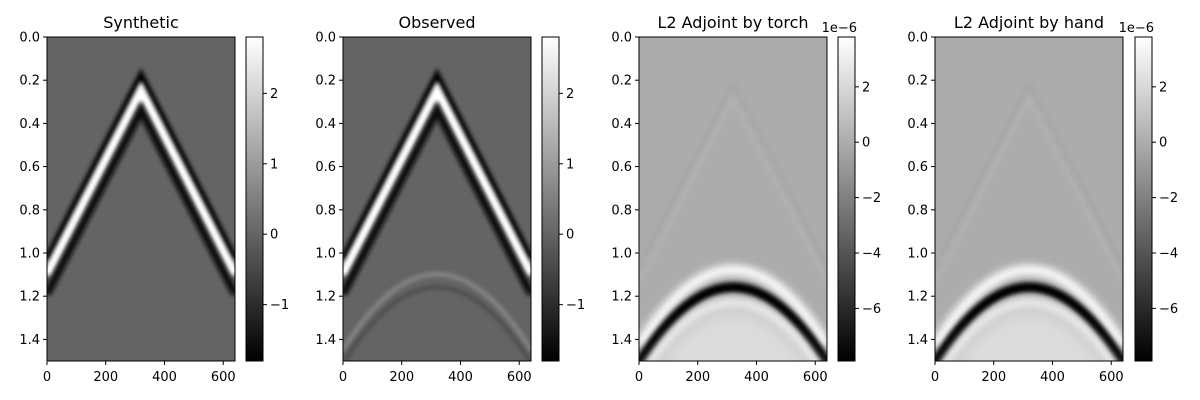  What do you see at coordinates (141, 22) in the screenshot?
I see `chart-title: Synthetic` at bounding box center [141, 22].